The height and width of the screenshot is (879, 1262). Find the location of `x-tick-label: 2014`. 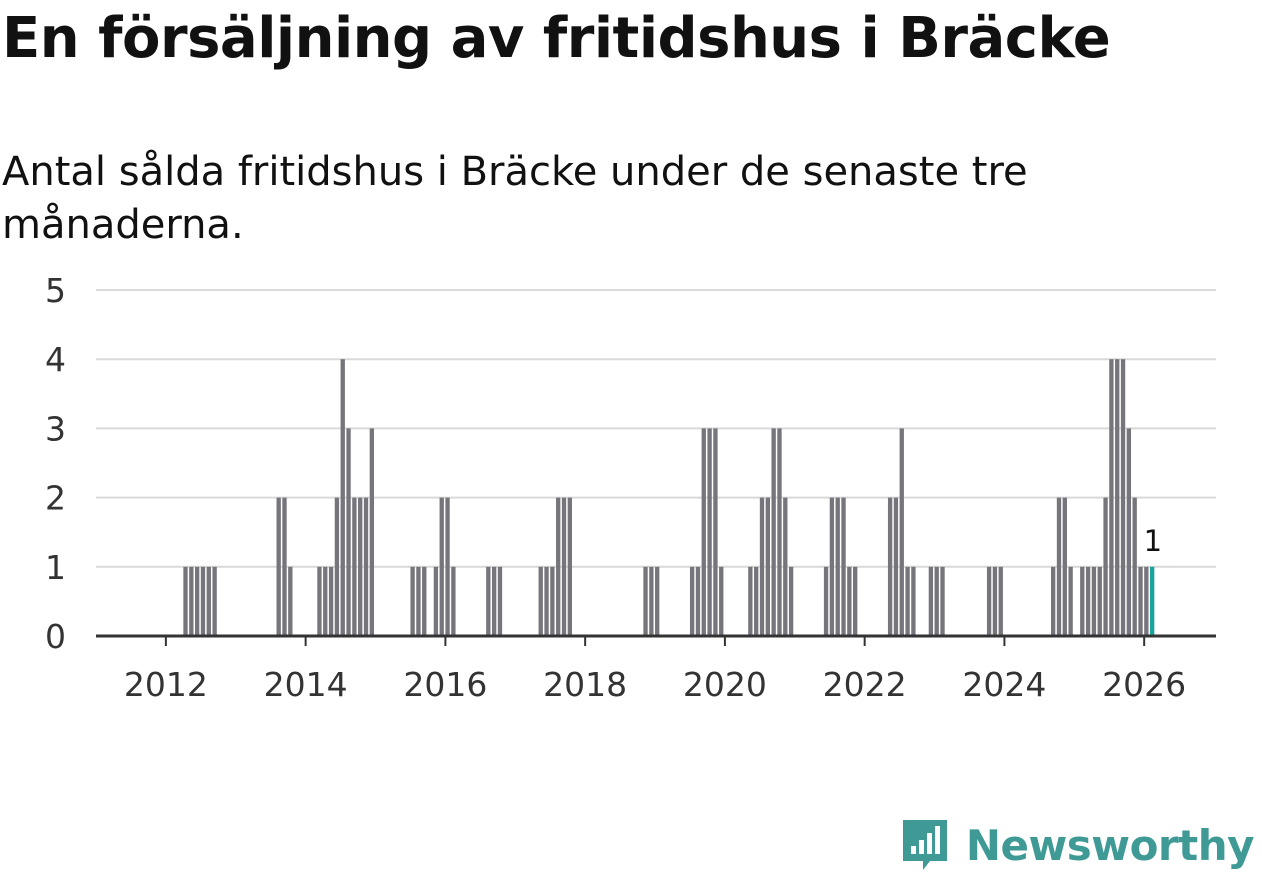

x-tick-label: 2014 is located at coordinates (306, 684).